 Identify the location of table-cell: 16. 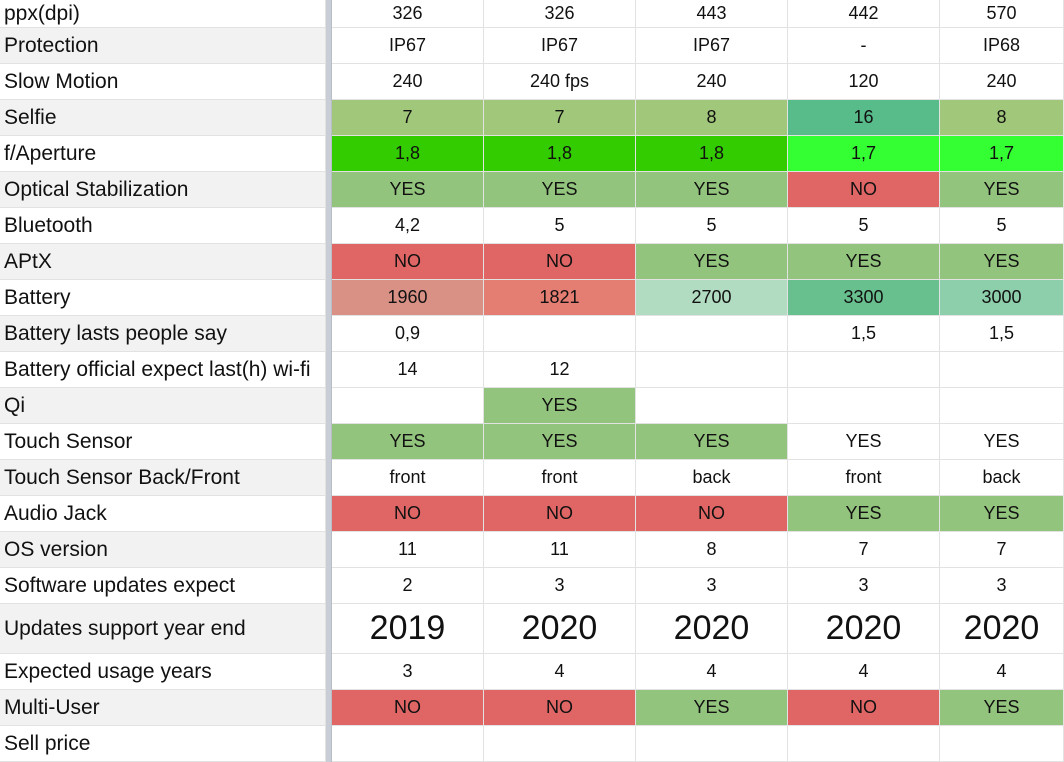
(864, 118).